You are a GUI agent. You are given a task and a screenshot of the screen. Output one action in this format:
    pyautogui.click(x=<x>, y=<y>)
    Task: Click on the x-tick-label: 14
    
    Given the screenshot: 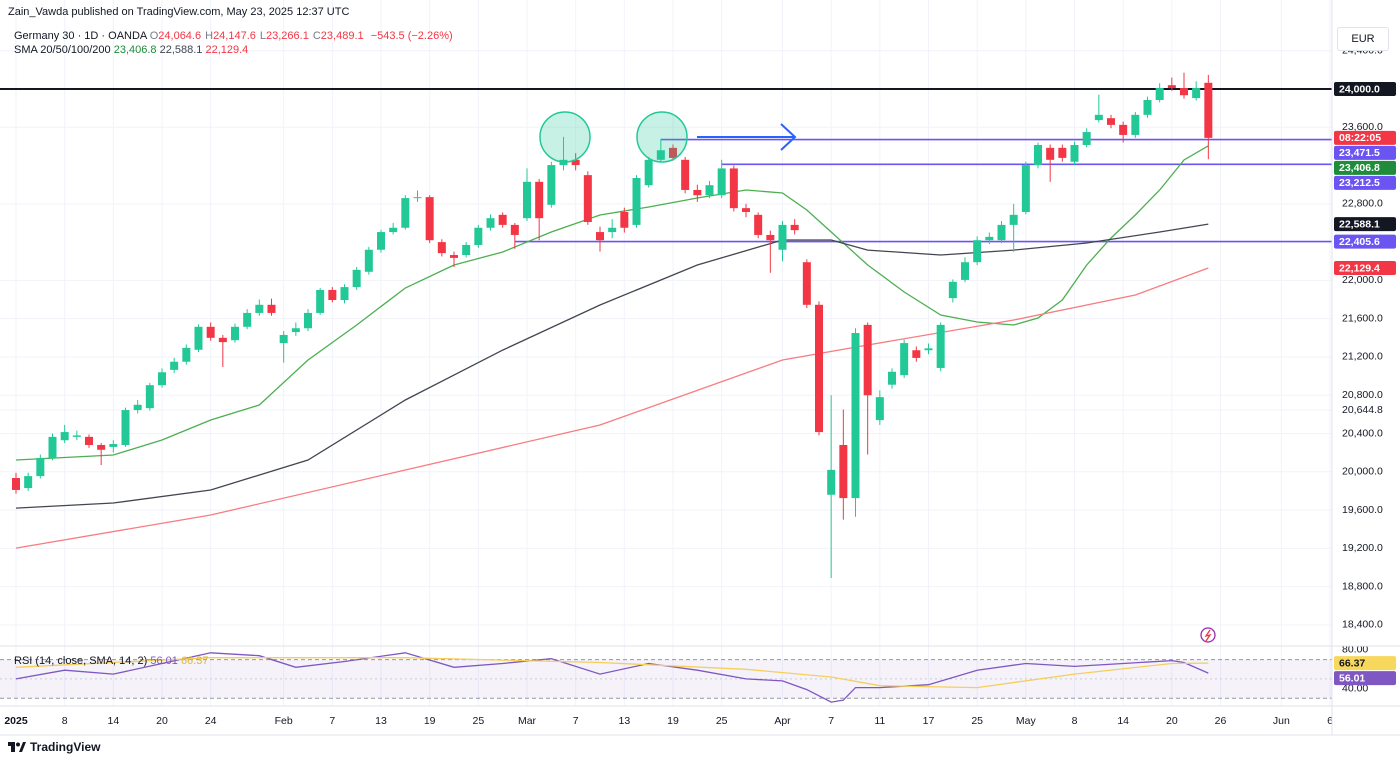 What is the action you would take?
    pyautogui.click(x=1123, y=721)
    